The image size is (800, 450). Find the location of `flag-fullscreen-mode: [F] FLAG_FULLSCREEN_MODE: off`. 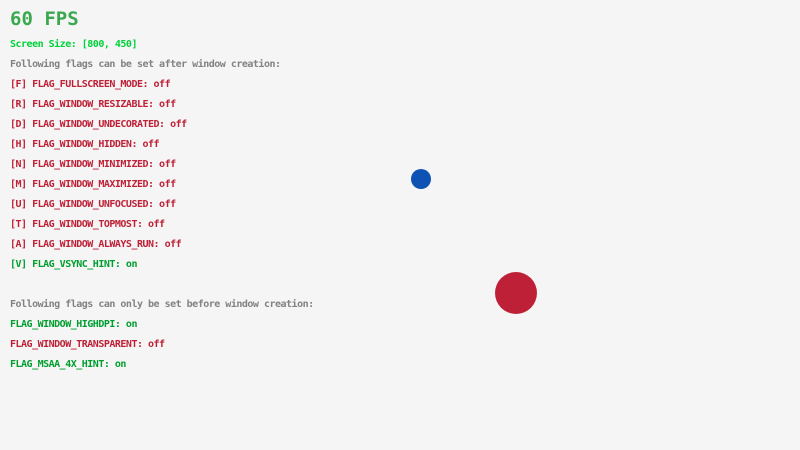

flag-fullscreen-mode: [F] FLAG_FULLSCREEN_MODE: off is located at coordinates (90, 84).